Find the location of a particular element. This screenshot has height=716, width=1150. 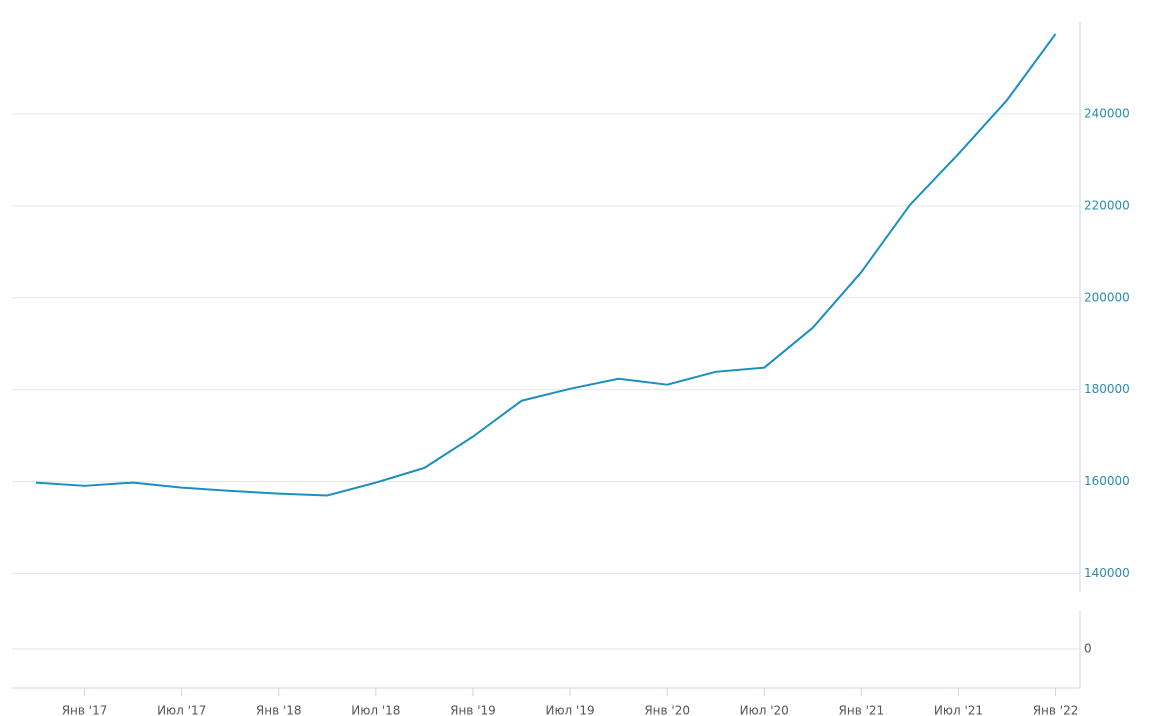

x-tick-label: Июл '19 is located at coordinates (569, 710).